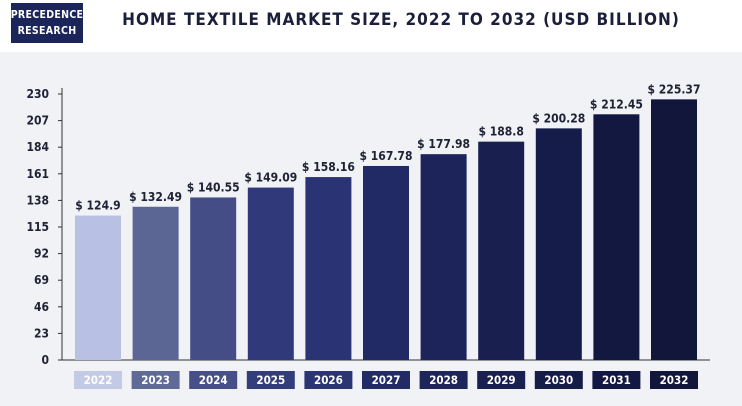 The width and height of the screenshot is (742, 406). Describe the element at coordinates (47, 23) in the screenshot. I see `precedence-research-logo: PRECEDENCE RESEARCH` at that location.